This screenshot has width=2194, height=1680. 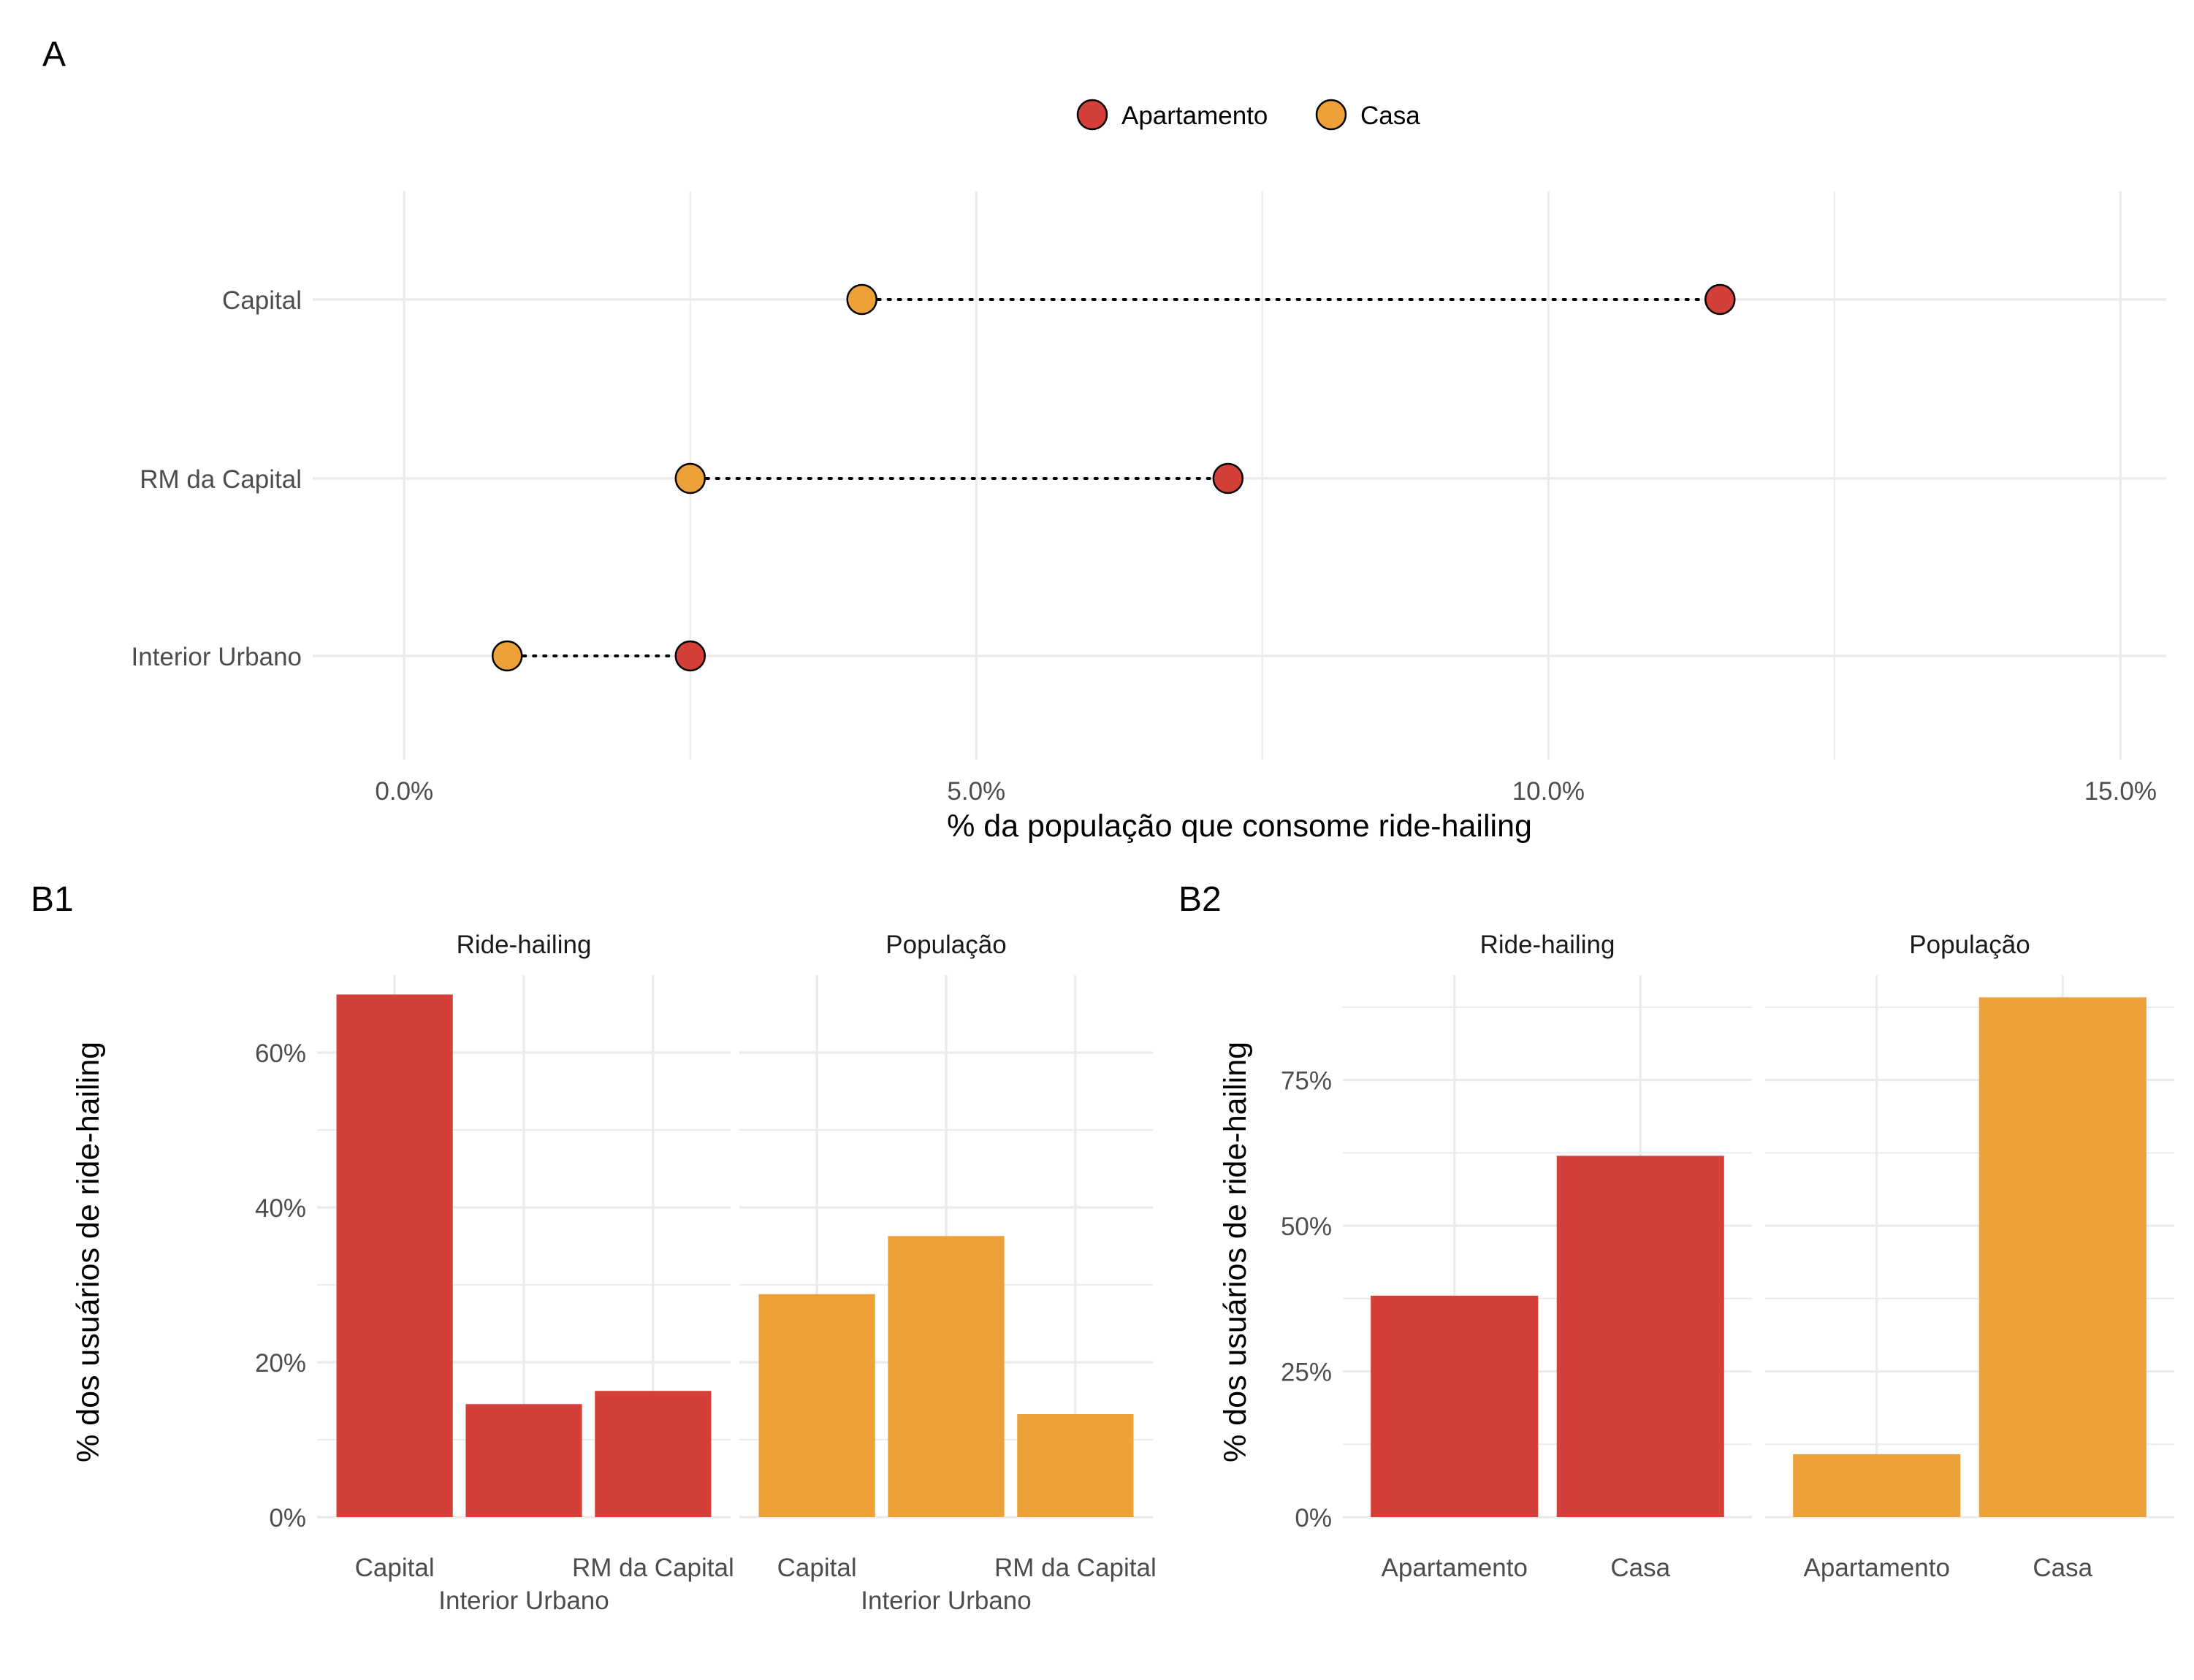 What do you see at coordinates (1306, 1227) in the screenshot?
I see `b-ytick-label: 50%` at bounding box center [1306, 1227].